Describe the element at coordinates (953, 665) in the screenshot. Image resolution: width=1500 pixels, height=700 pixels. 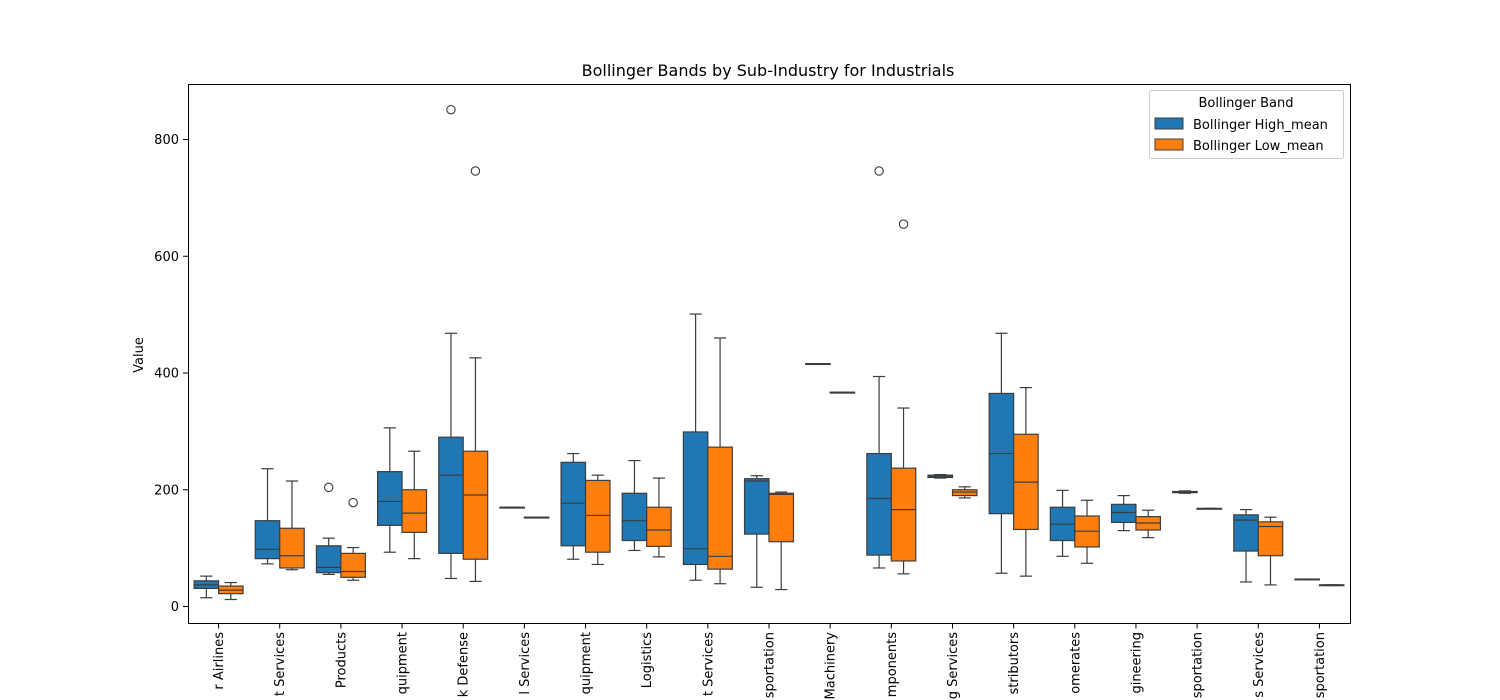
I see `x-tick-label: g Services` at that location.